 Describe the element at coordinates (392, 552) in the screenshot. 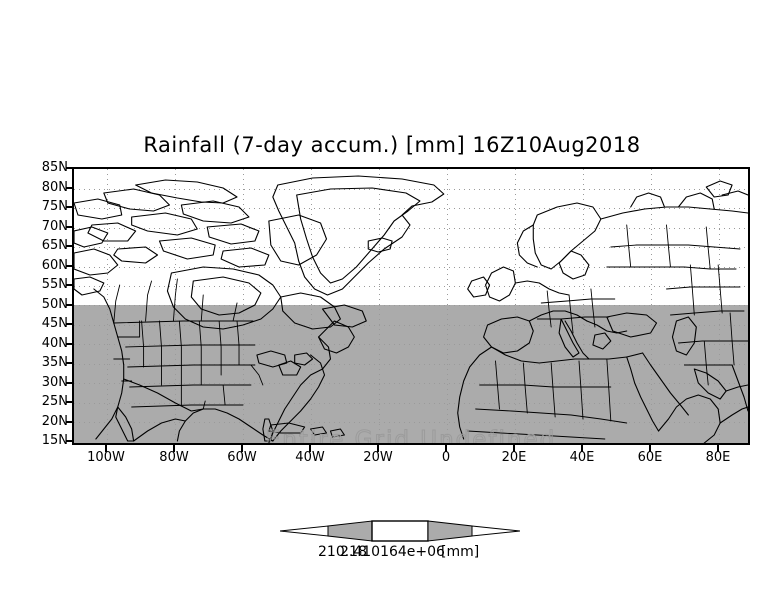

I see `colorbar-max-label: 2.410164e+06` at that location.